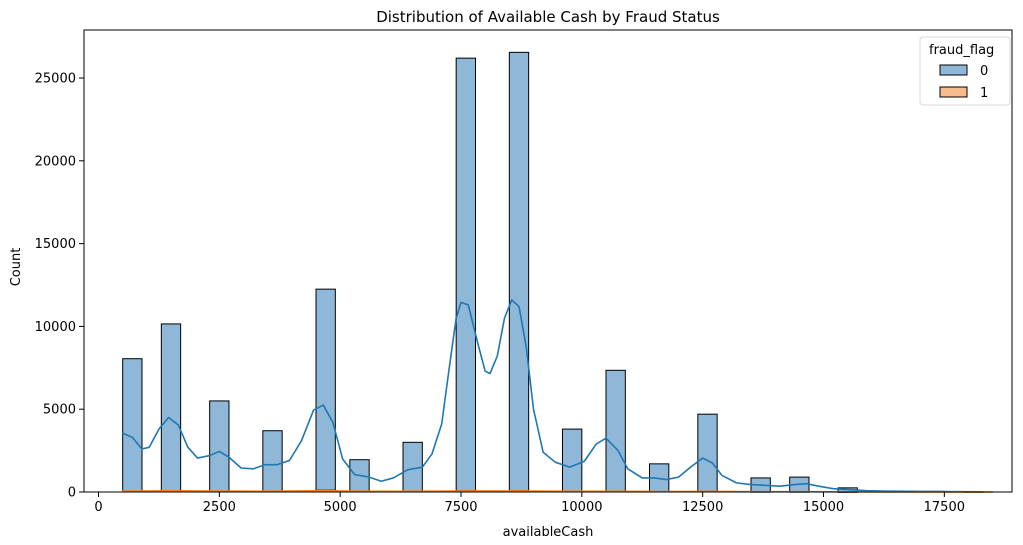 The width and height of the screenshot is (1023, 545). I want to click on y-tick-label-5: 25000, so click(55, 79).